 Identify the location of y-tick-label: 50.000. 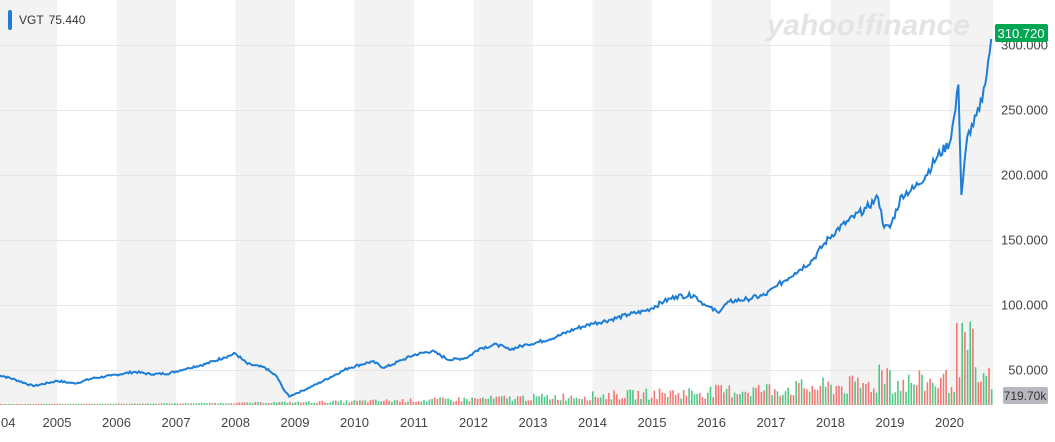
(1028, 370).